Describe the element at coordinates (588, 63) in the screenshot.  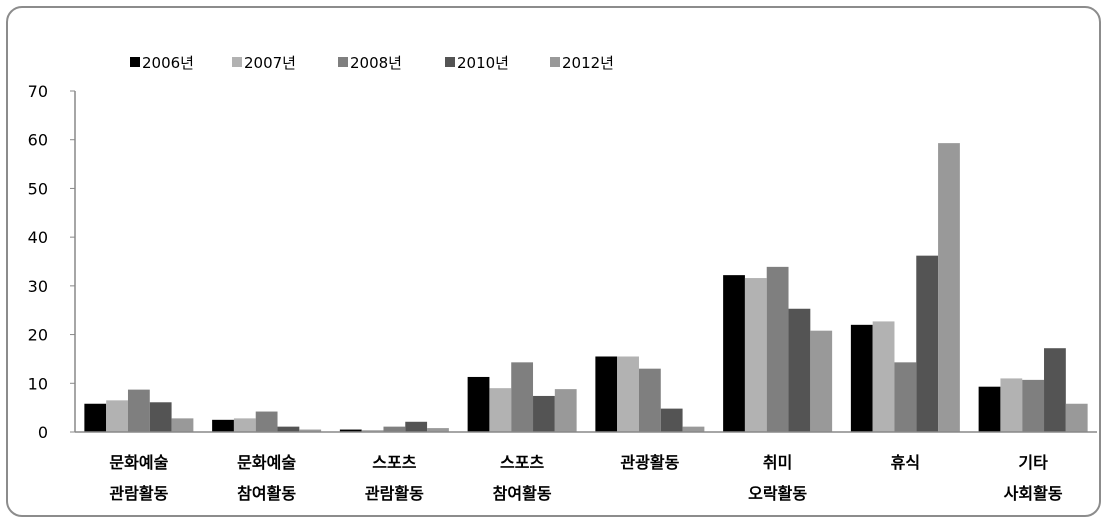
I see `legend-label: 2012년` at that location.